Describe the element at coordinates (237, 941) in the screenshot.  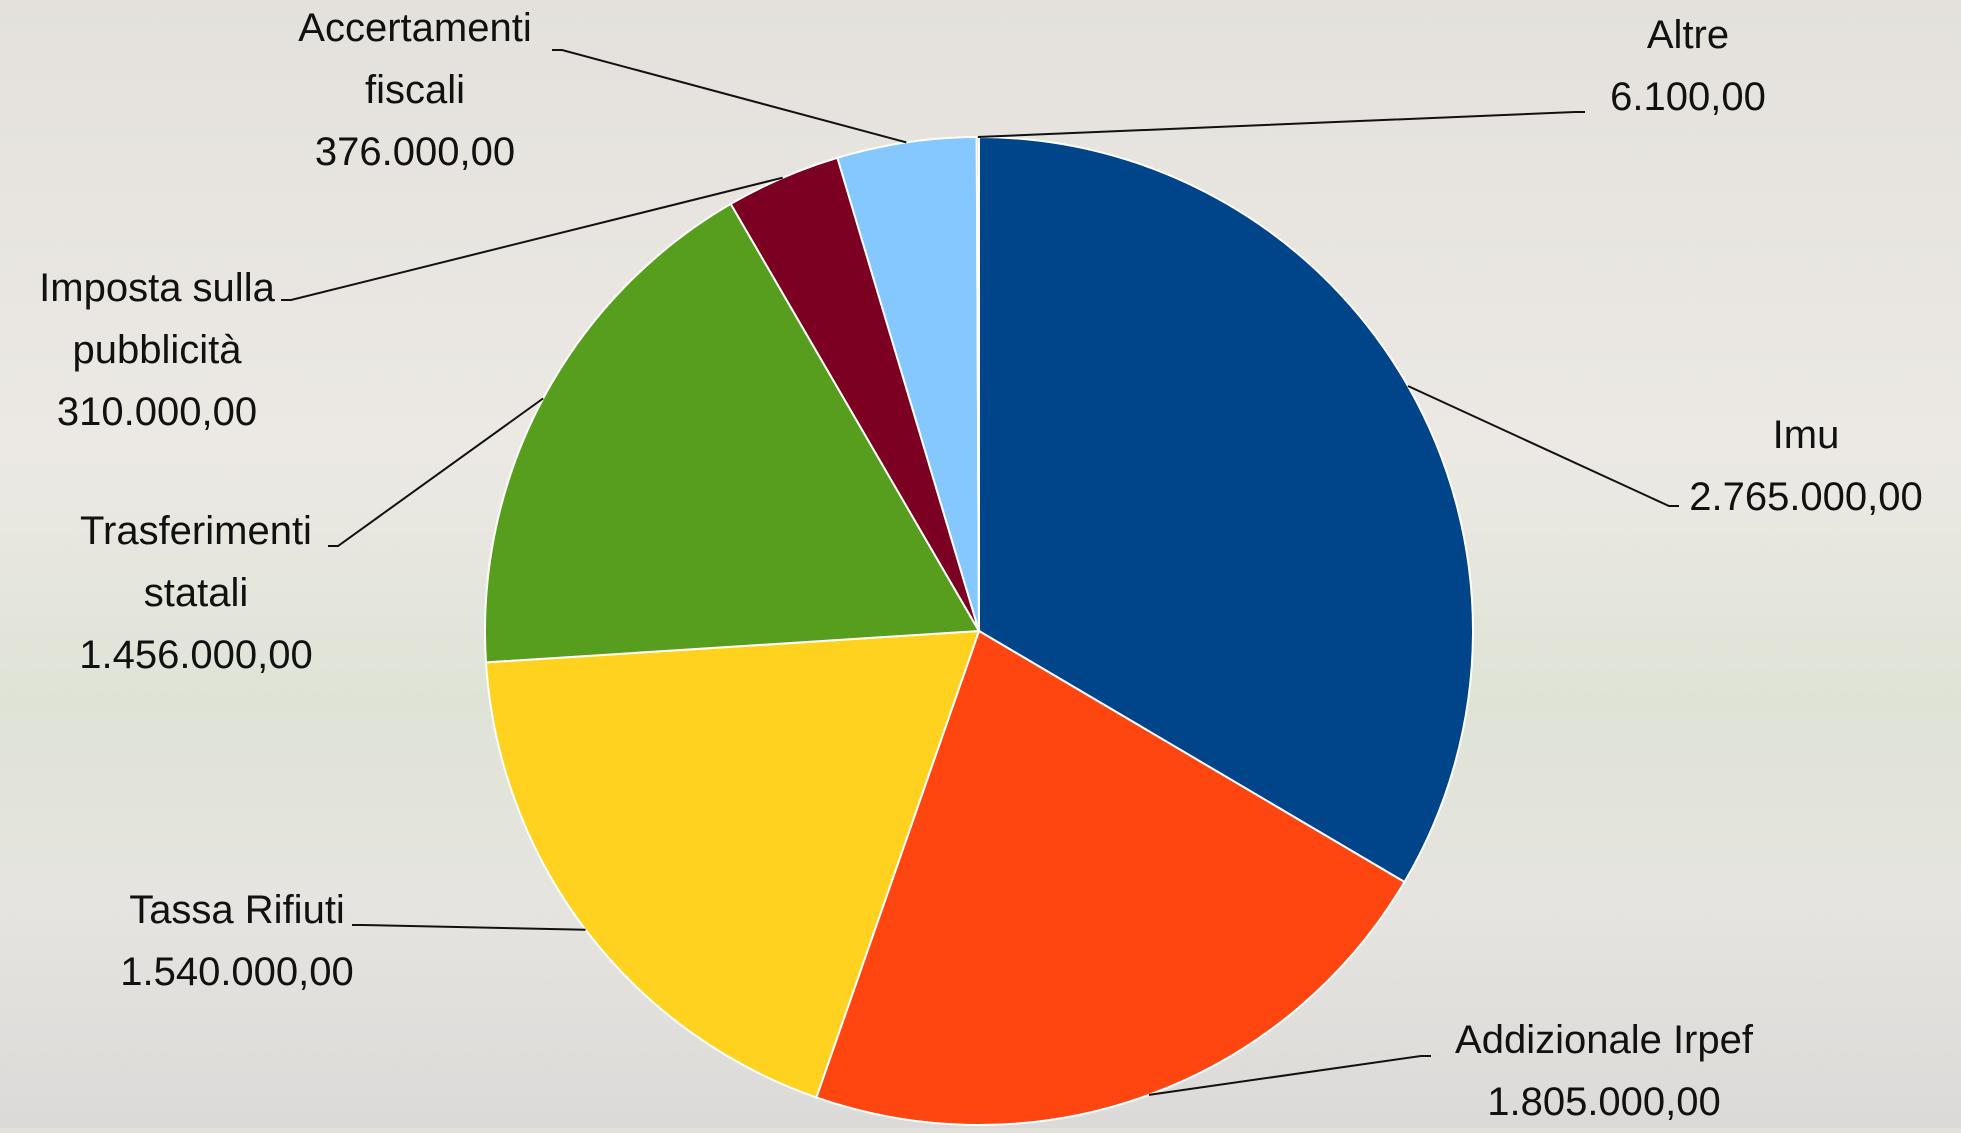
I see `slice-label: Tassa Rifiuti 1.540.000,00` at that location.